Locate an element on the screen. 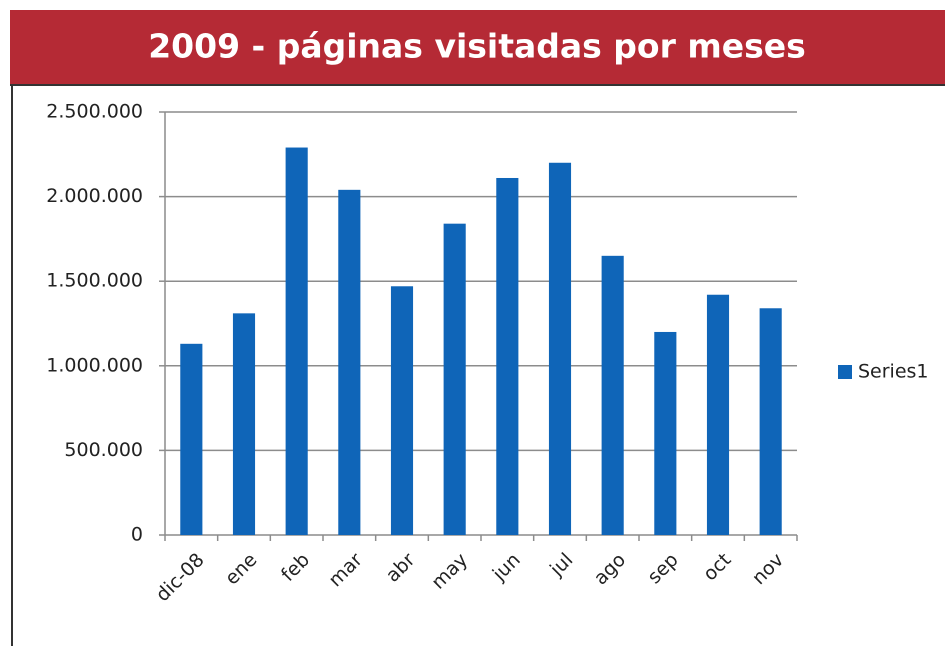 This screenshot has height=646, width=945. legend-swatch is located at coordinates (845, 372).